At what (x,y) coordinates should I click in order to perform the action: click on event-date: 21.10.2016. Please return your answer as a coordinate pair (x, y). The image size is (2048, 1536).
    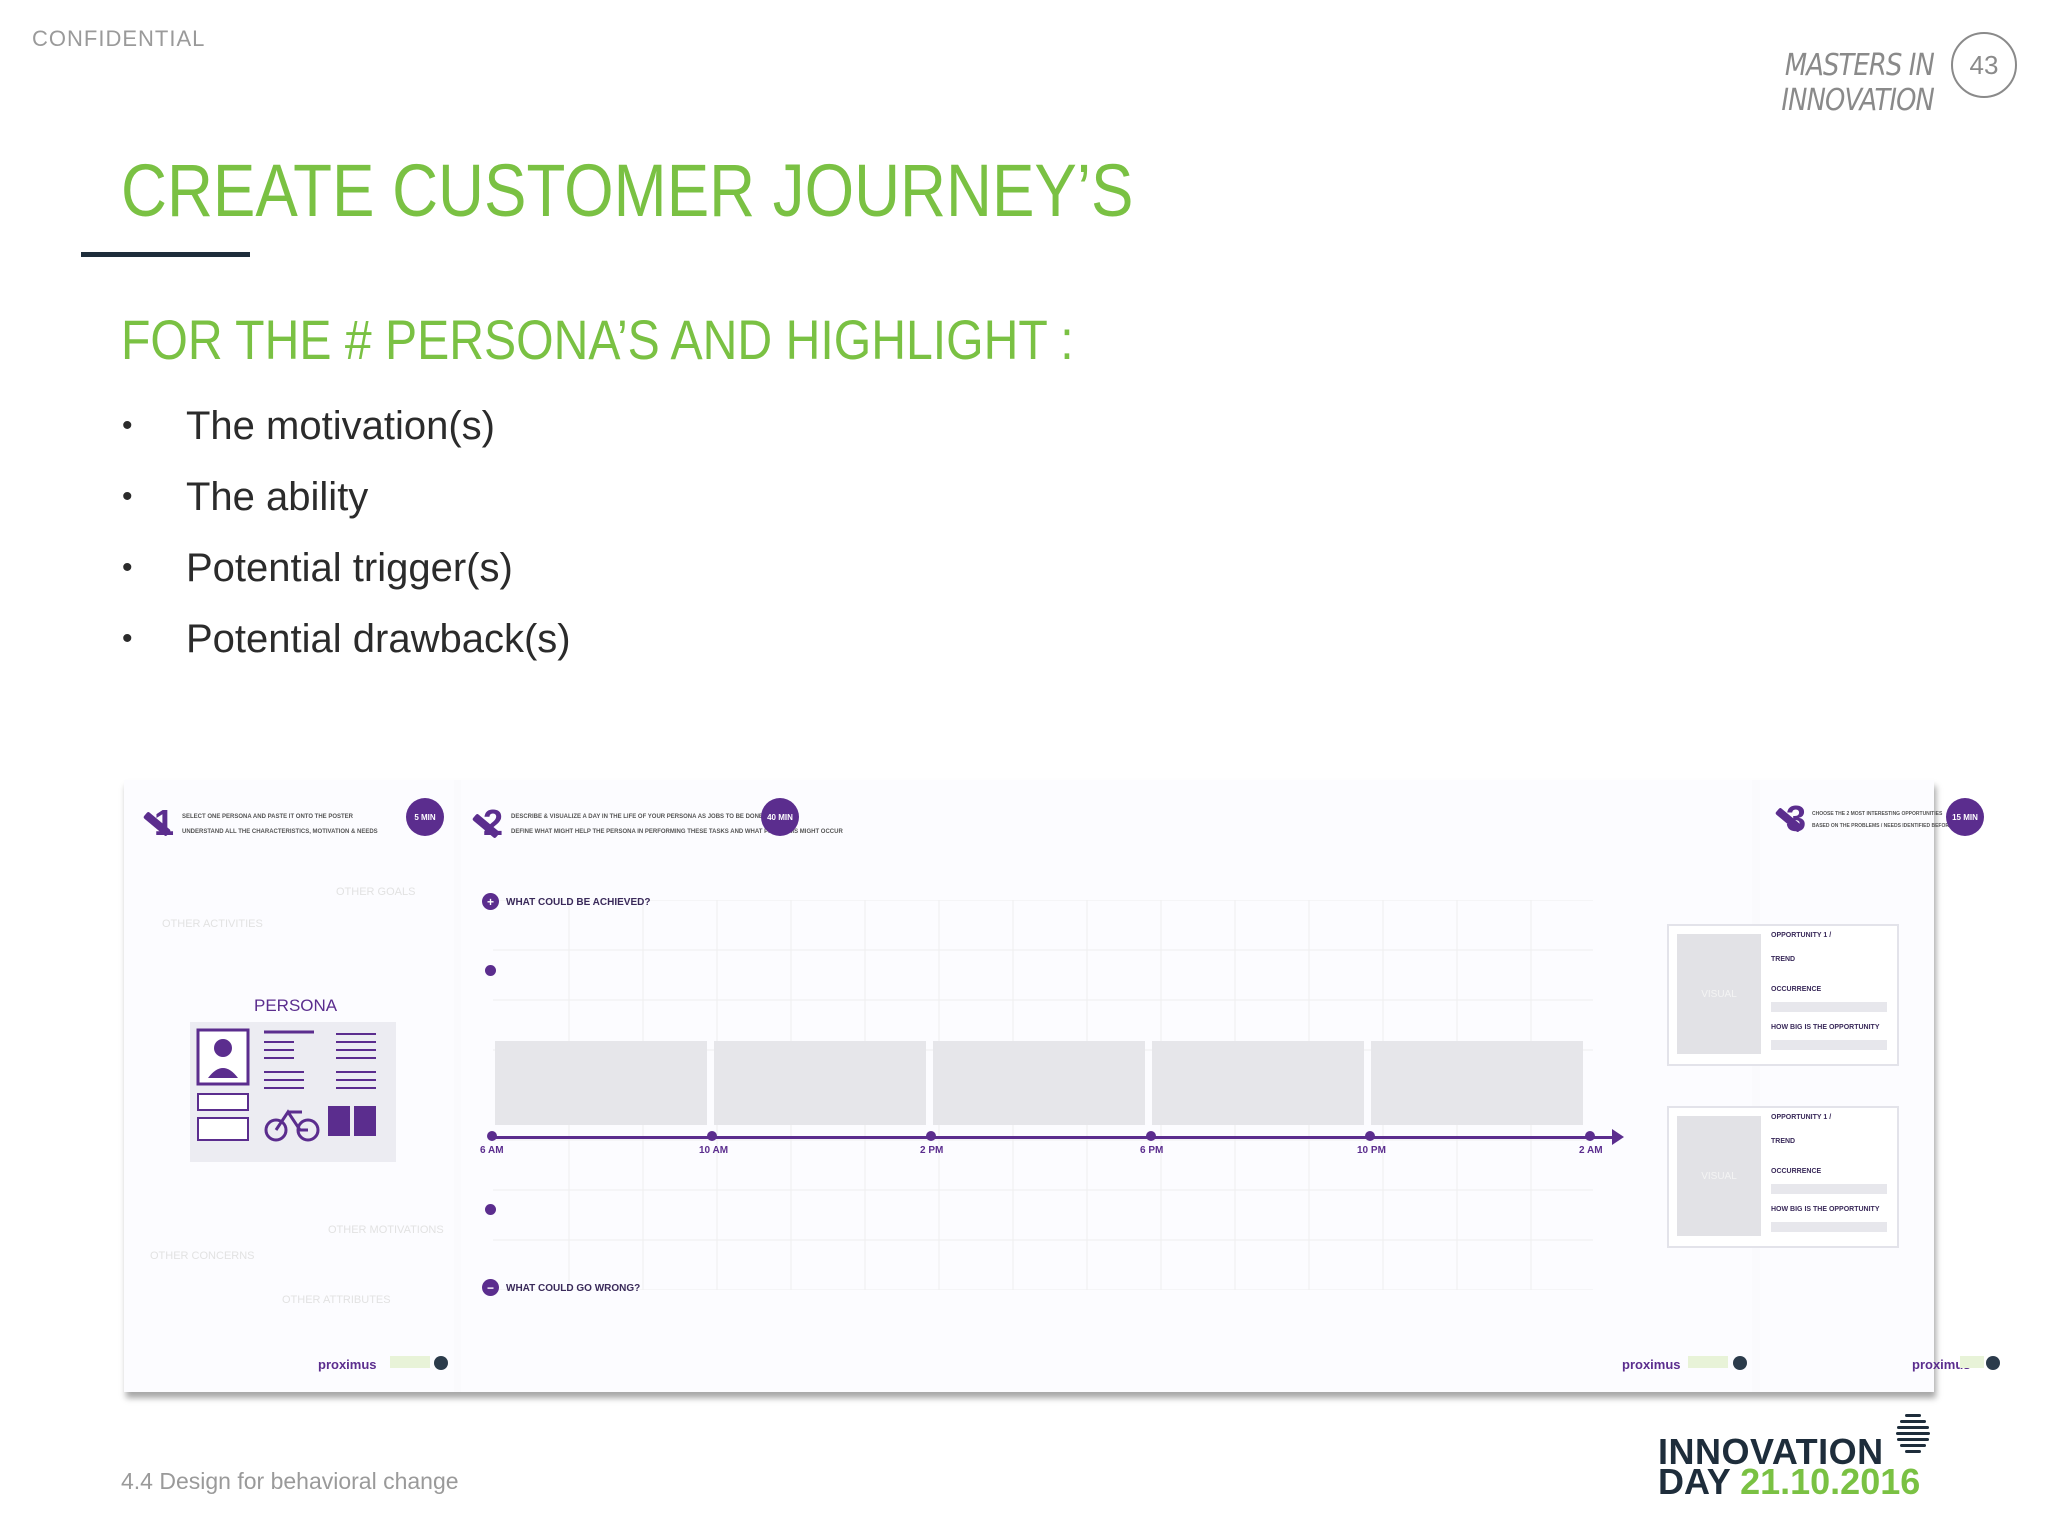
    Looking at the image, I should click on (1830, 1481).